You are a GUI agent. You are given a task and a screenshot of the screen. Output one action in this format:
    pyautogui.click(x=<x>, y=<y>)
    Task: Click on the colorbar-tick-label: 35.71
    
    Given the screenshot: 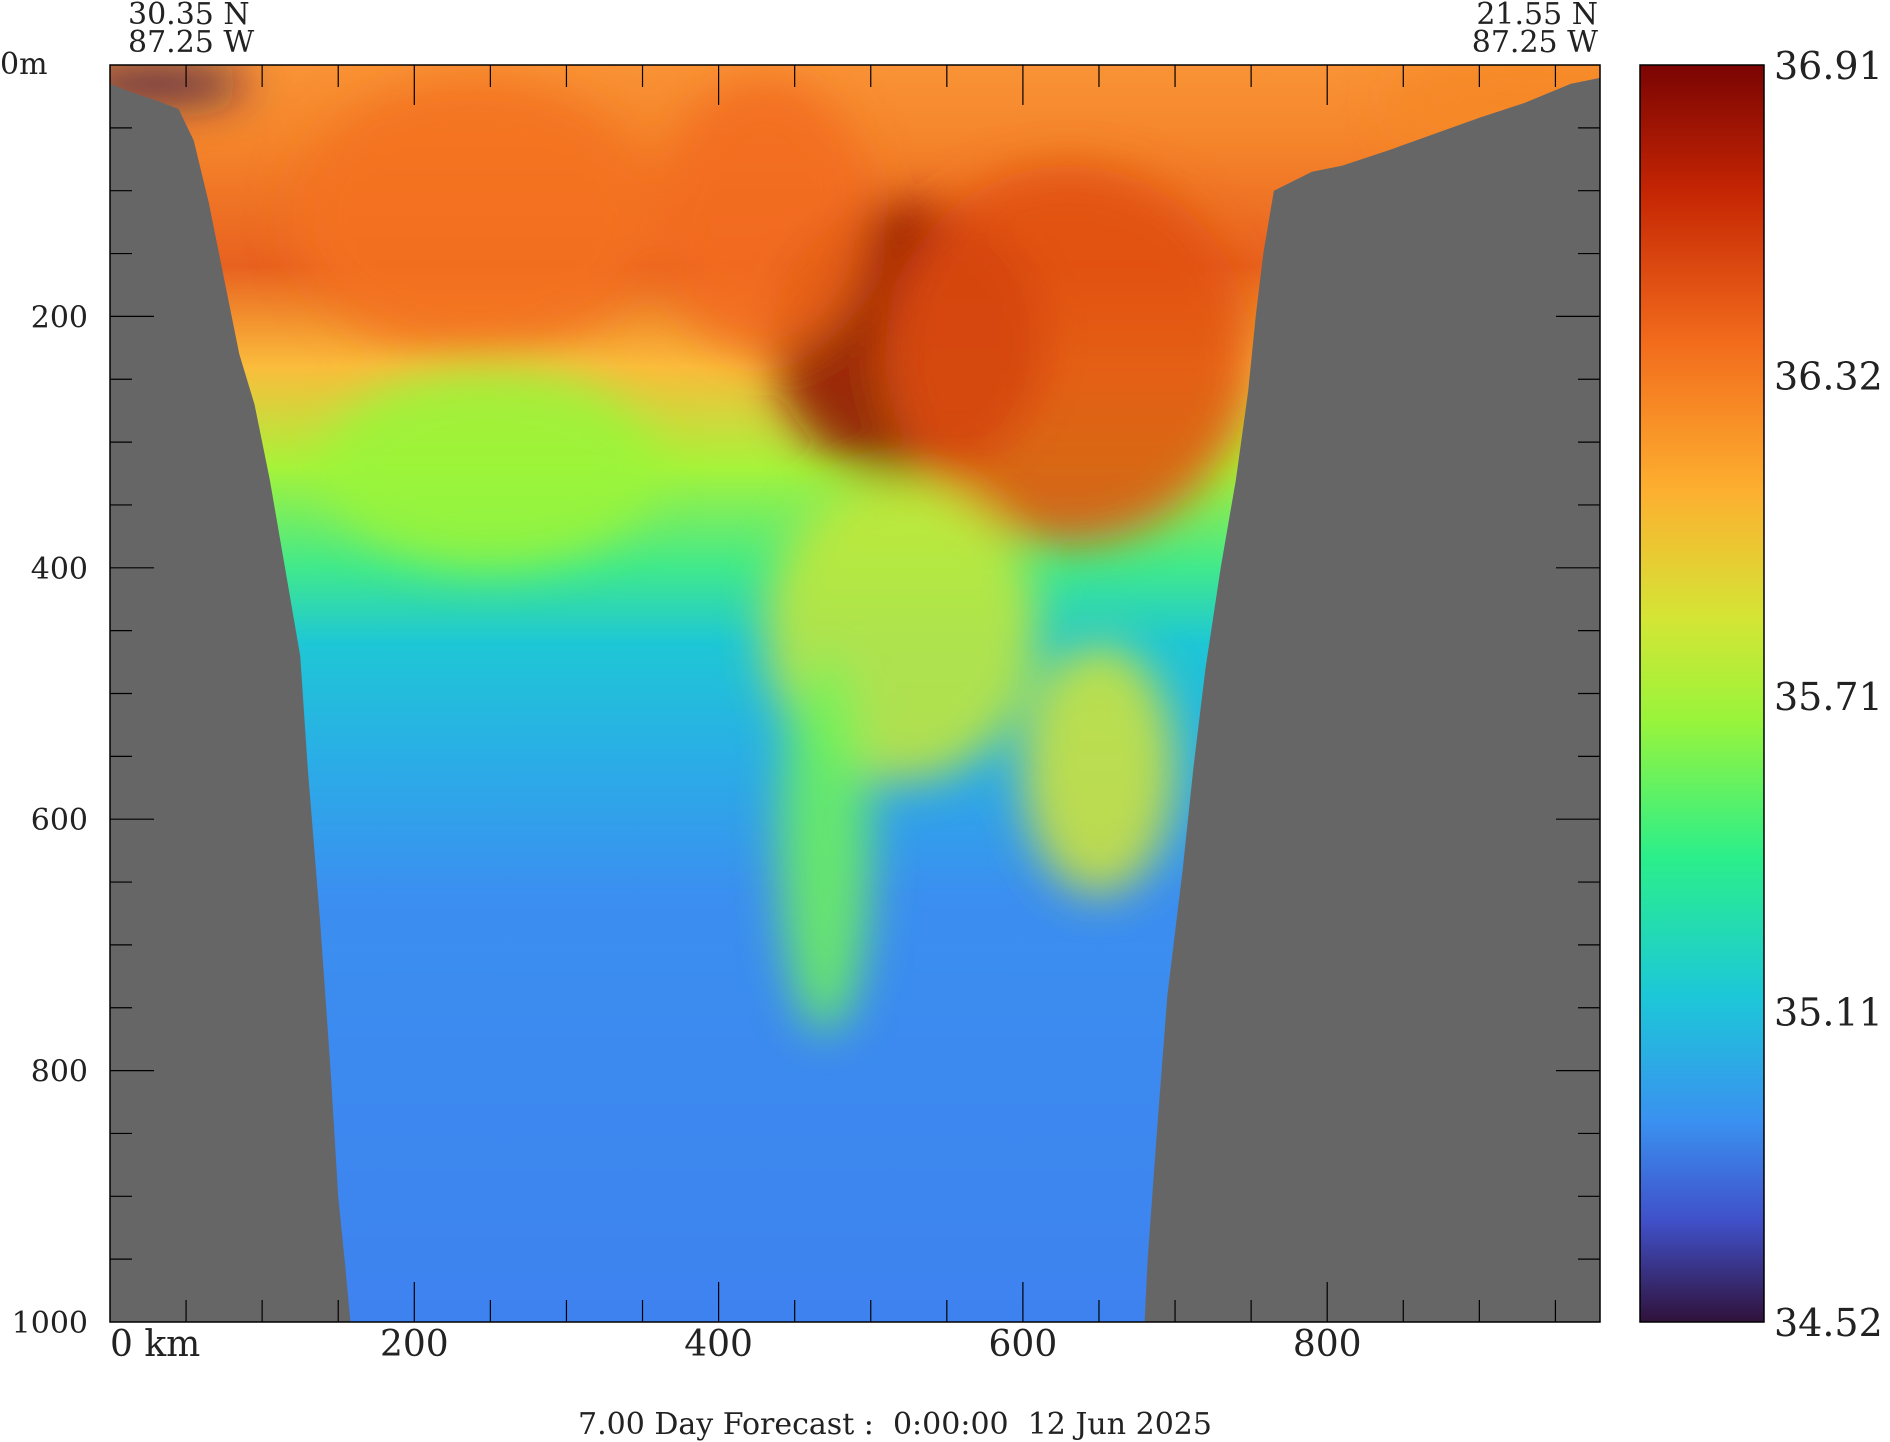 What is the action you would take?
    pyautogui.click(x=1828, y=697)
    